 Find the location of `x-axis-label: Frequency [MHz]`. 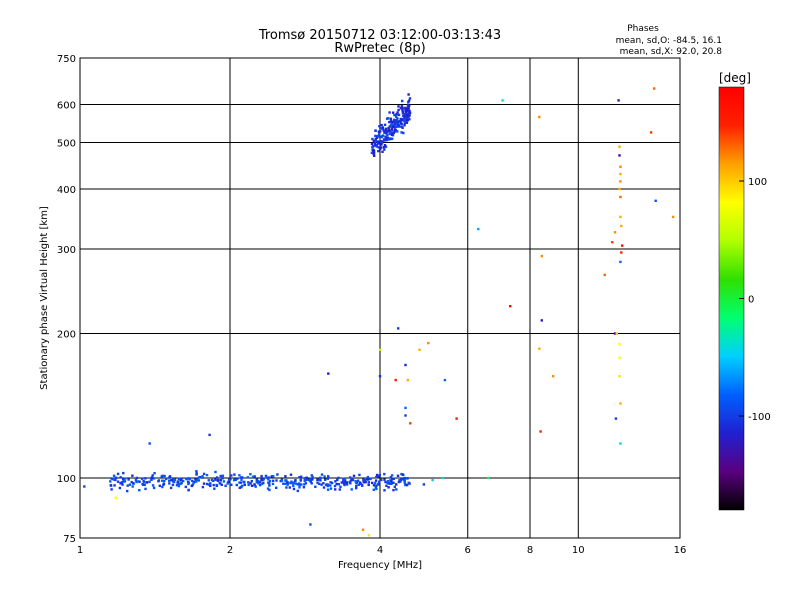

x-axis-label: Frequency [MHz] is located at coordinates (380, 565).